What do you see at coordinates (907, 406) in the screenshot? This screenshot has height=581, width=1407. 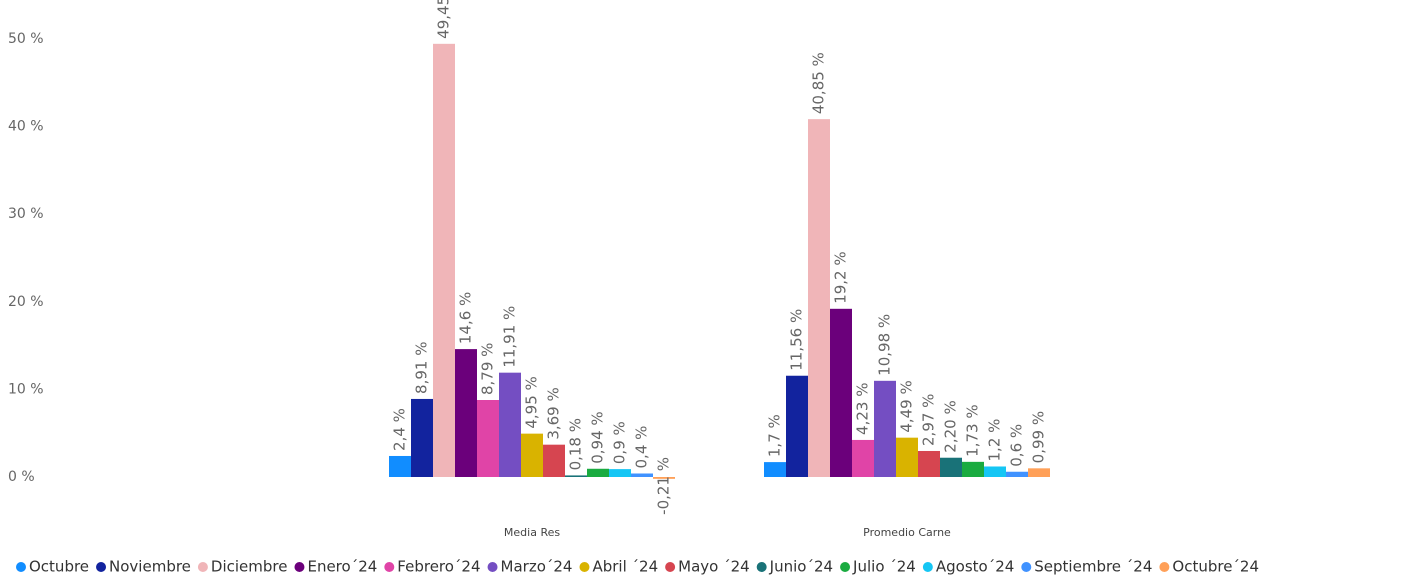 I see `value-label: 4,49 %` at bounding box center [907, 406].